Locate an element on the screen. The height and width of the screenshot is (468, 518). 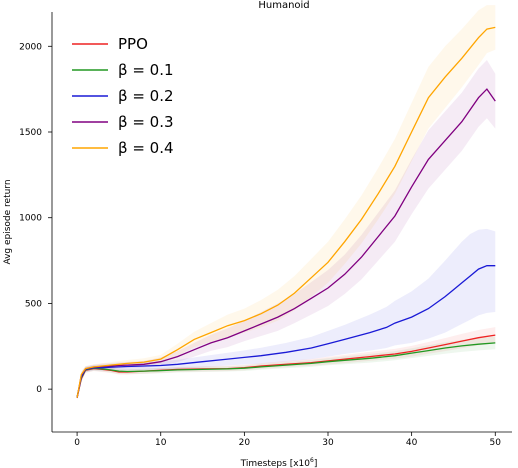
x-axis-label: Timesteps [x106] is located at coordinates (279, 462).